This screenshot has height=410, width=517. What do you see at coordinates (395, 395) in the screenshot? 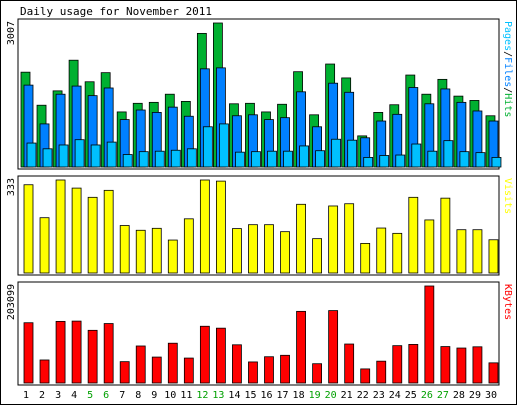
I see `x-tick-label-day-24: 24` at bounding box center [395, 395].